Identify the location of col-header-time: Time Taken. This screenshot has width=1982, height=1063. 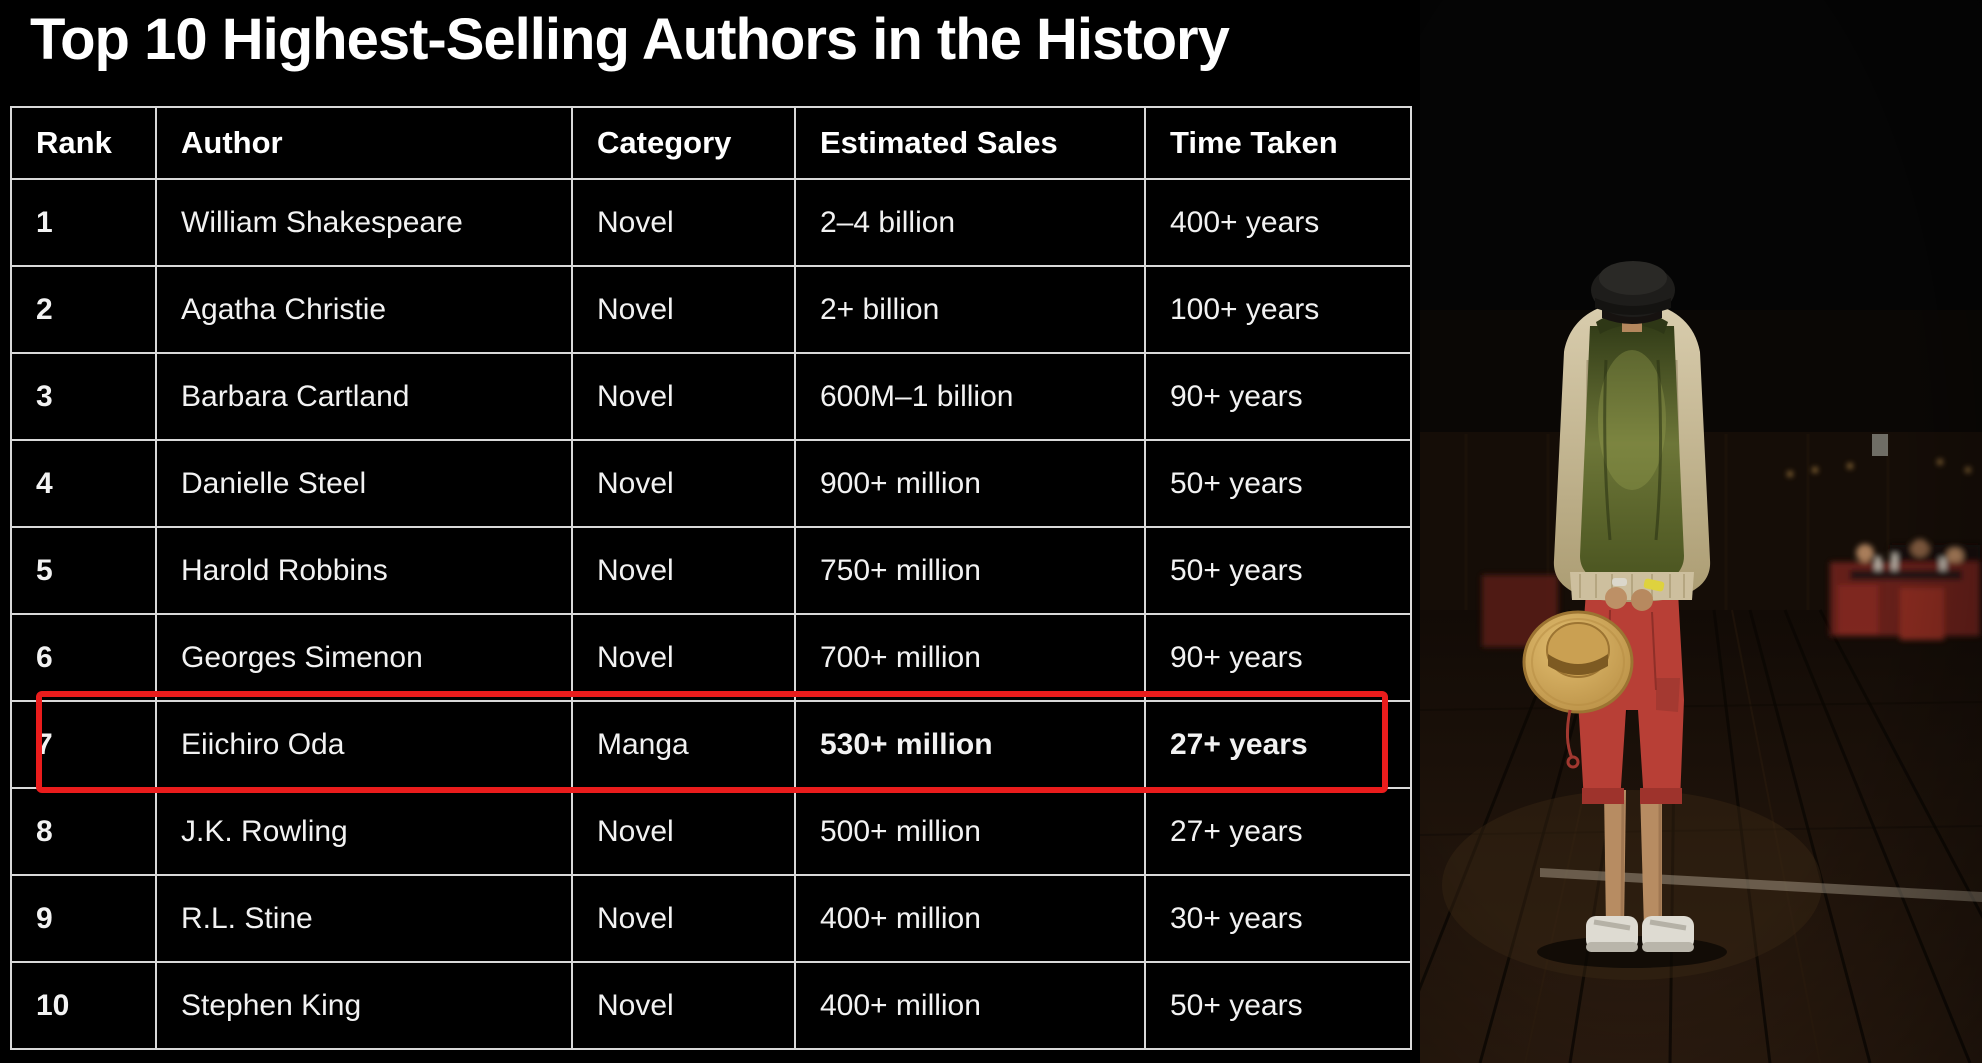
(1278, 143).